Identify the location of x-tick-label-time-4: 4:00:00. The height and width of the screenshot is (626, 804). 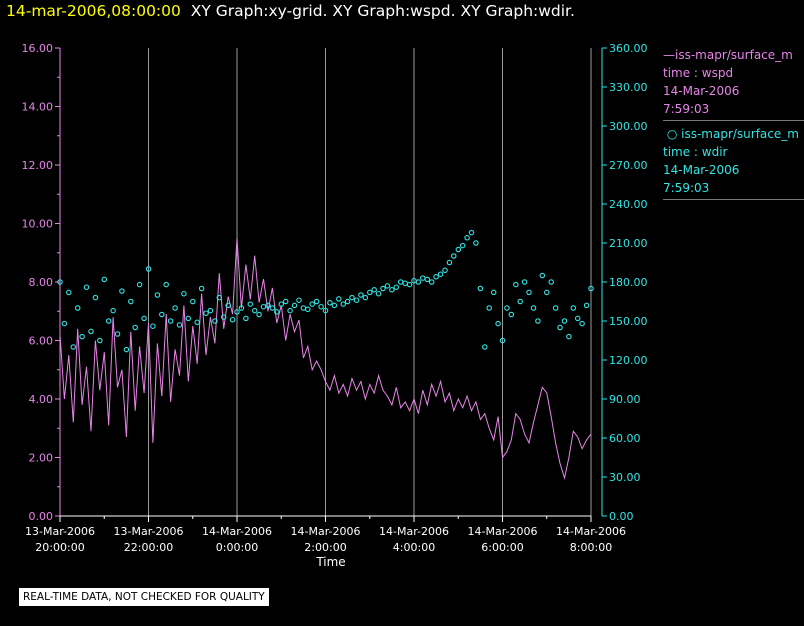
(414, 547).